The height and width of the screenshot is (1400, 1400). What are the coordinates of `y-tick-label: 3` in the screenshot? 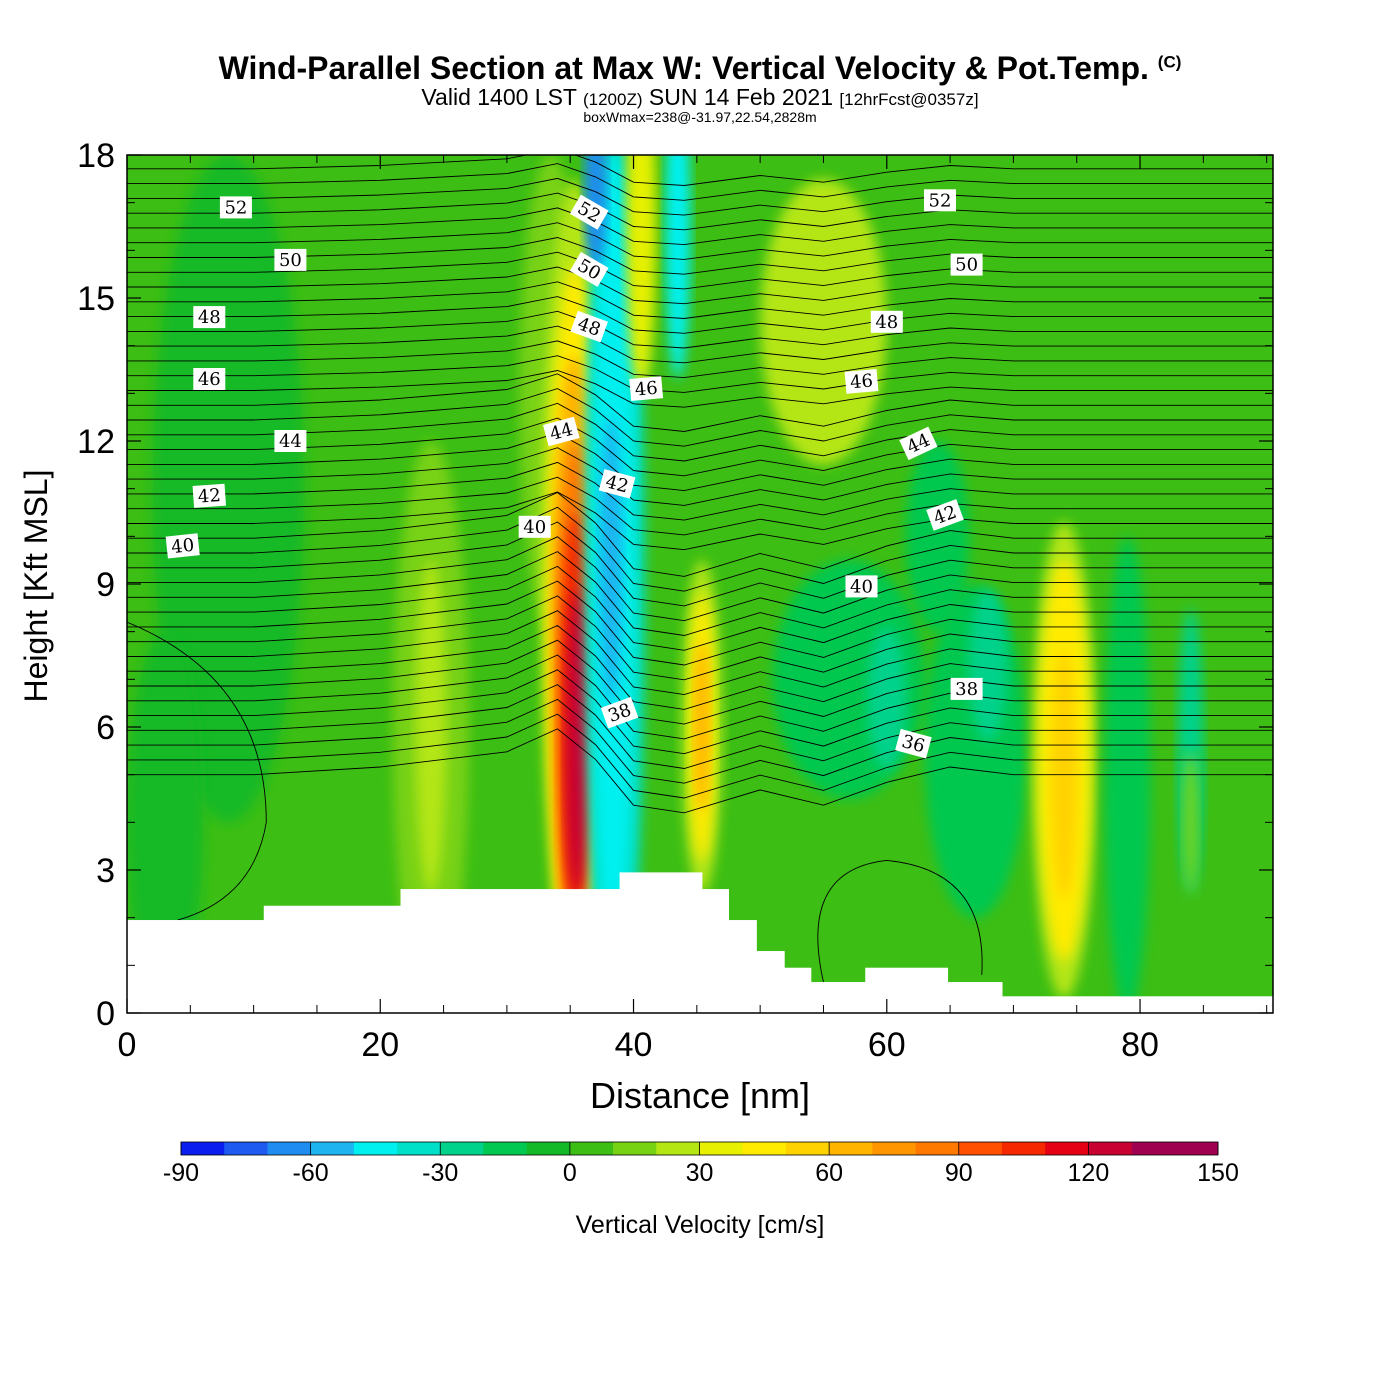 It's located at (105, 871).